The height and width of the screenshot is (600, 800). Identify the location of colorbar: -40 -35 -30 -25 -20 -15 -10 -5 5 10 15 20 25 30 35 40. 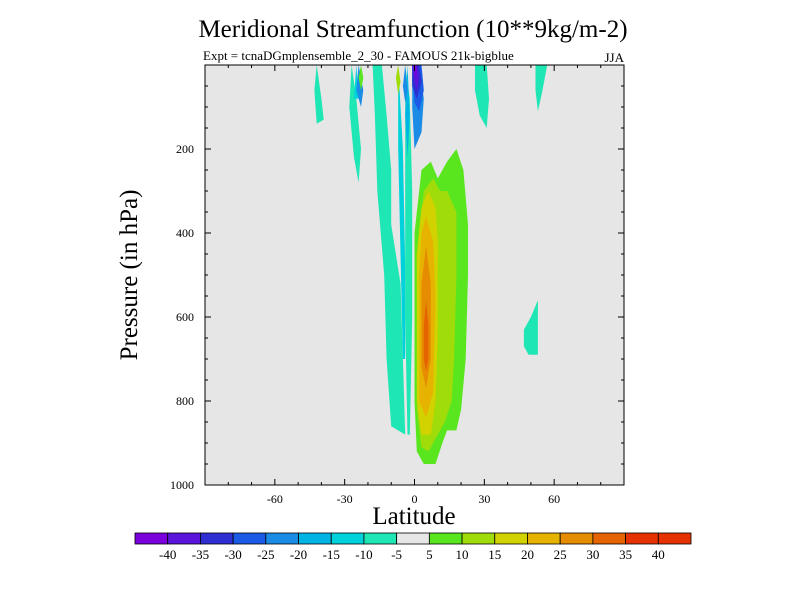
(413, 547).